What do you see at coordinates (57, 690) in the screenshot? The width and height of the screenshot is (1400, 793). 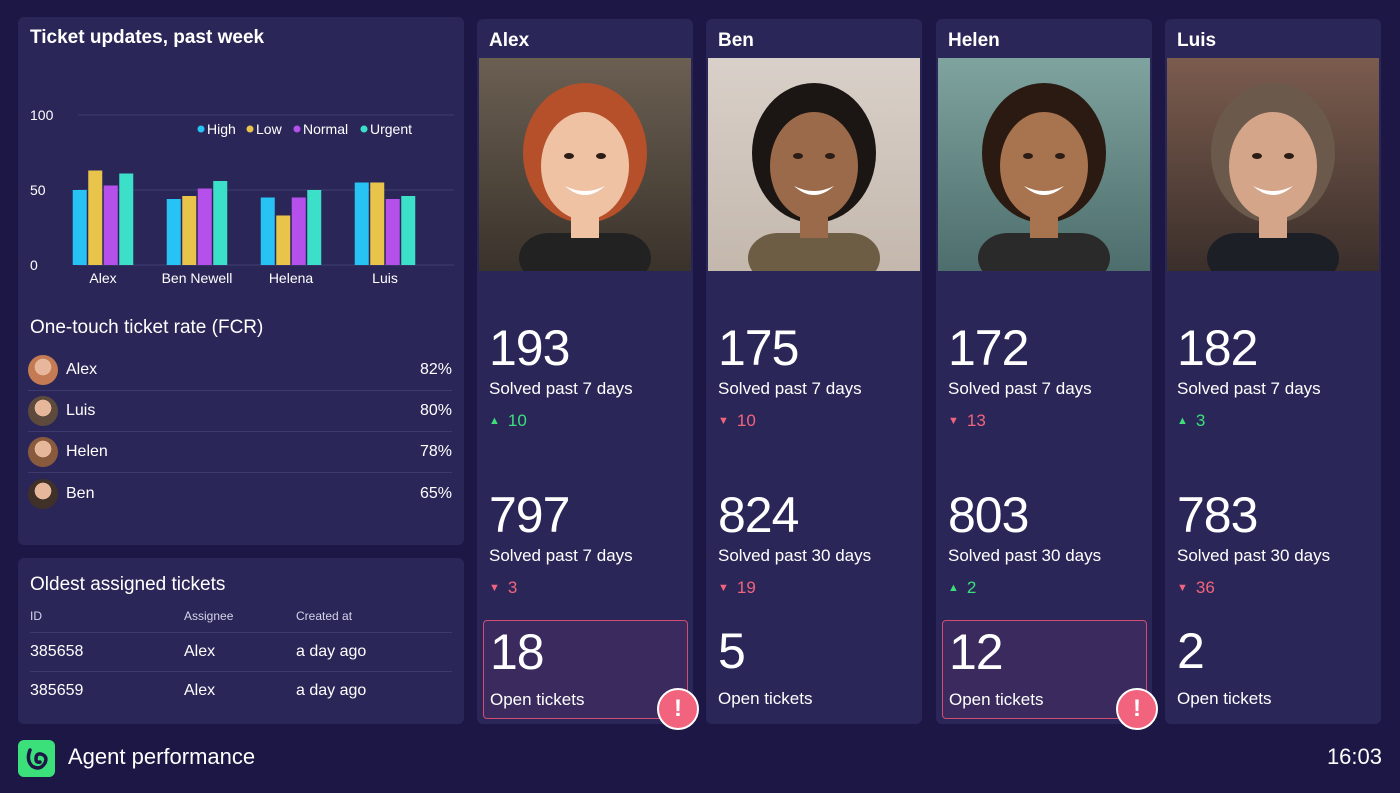 I see `ticket-id: 385659` at bounding box center [57, 690].